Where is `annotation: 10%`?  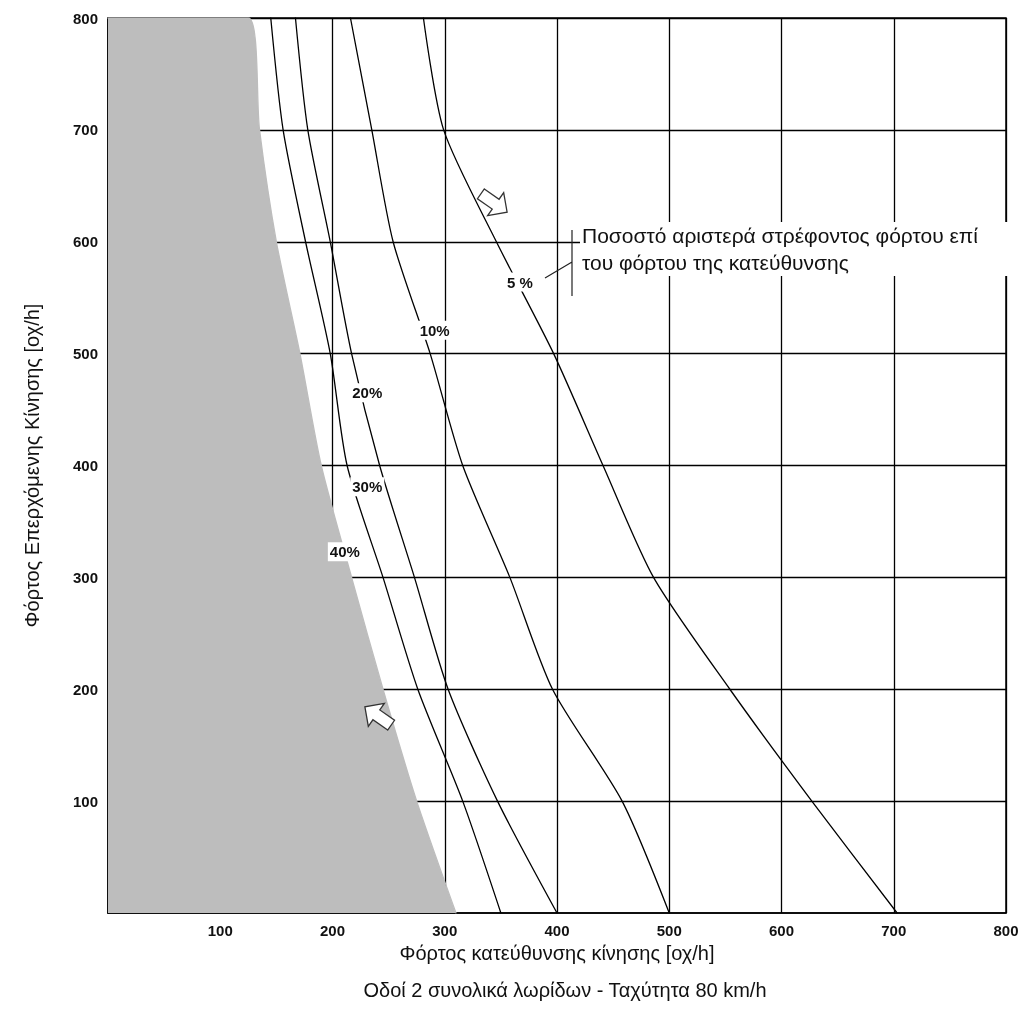 annotation: 10% is located at coordinates (434, 330).